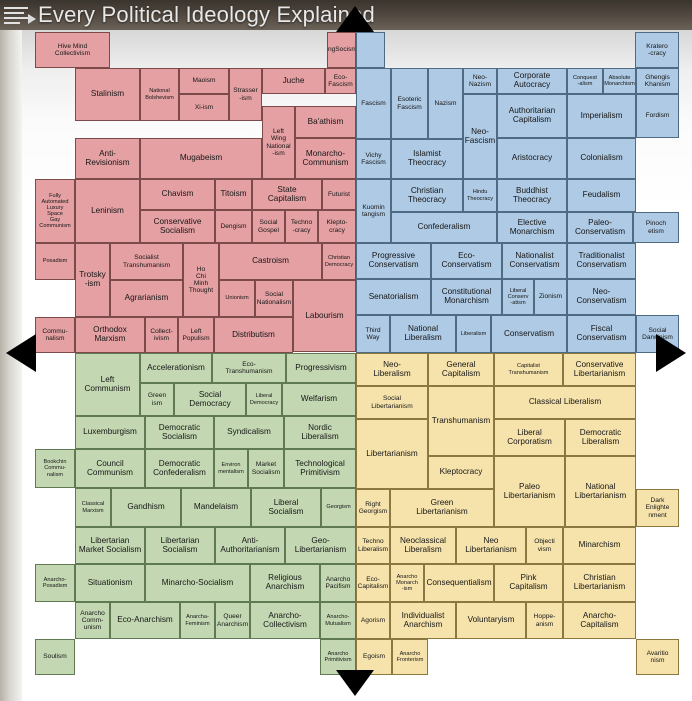  I want to click on ideology-cell: Luxemburgism, so click(110, 432).